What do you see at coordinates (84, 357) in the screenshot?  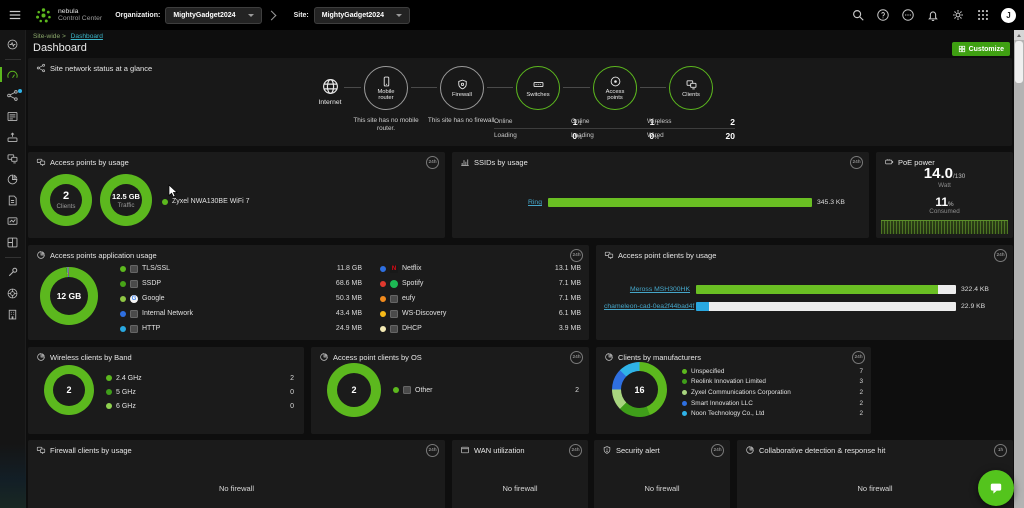 I see `card-title: Wireless clients by Band` at bounding box center [84, 357].